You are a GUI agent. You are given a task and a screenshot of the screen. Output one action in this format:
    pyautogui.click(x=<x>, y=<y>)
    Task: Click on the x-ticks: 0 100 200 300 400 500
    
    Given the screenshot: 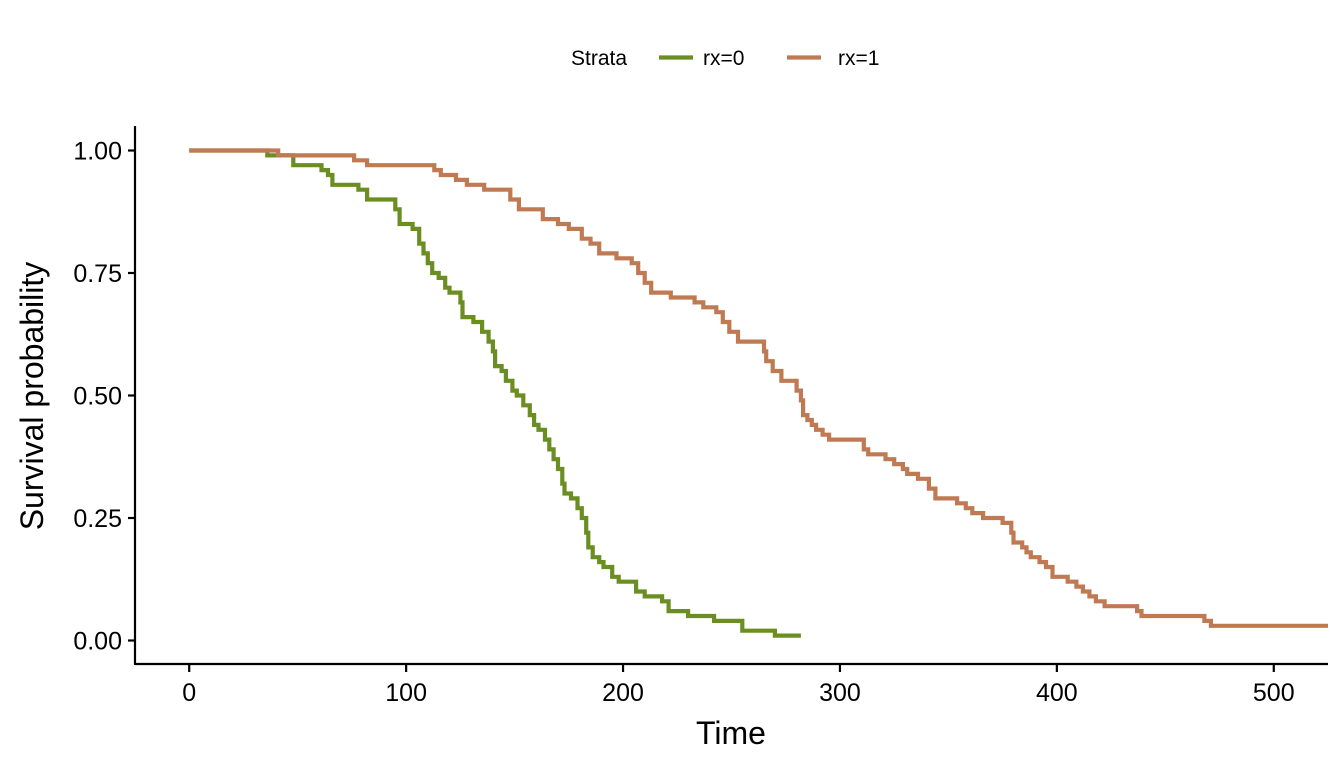 What is the action you would take?
    pyautogui.click(x=738, y=685)
    